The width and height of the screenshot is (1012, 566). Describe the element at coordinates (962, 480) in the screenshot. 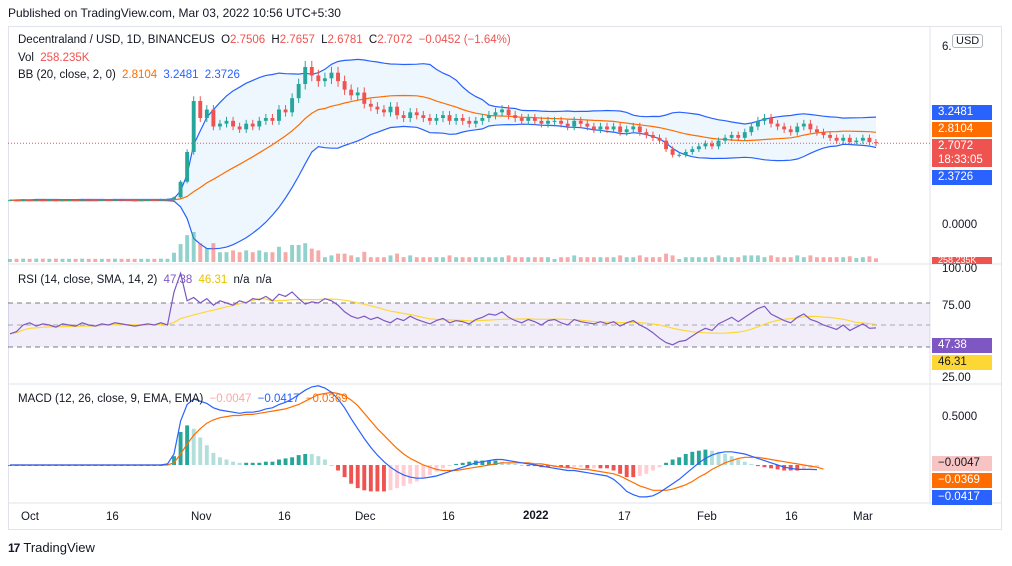

I see `macd-signal-tag: −0.0369` at that location.